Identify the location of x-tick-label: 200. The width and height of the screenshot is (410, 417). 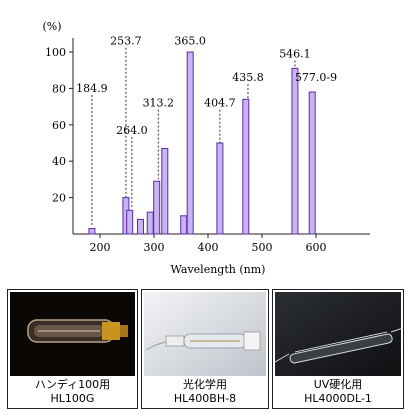
(100, 247).